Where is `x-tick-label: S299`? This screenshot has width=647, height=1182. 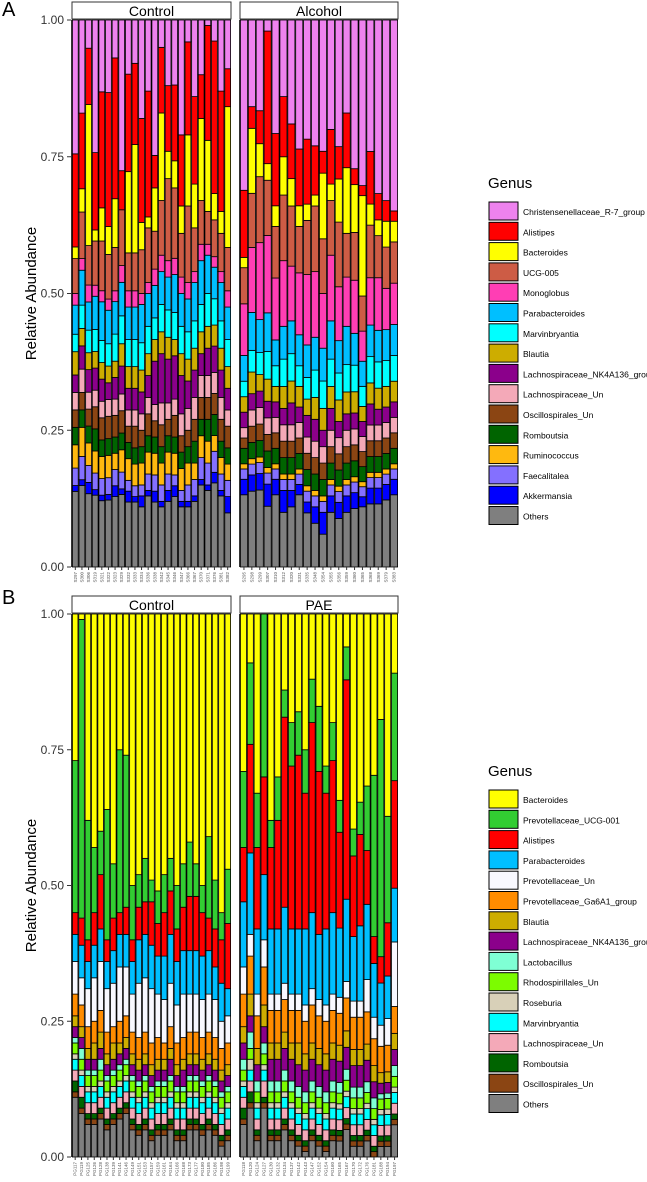 x-tick-label: S299 is located at coordinates (259, 577).